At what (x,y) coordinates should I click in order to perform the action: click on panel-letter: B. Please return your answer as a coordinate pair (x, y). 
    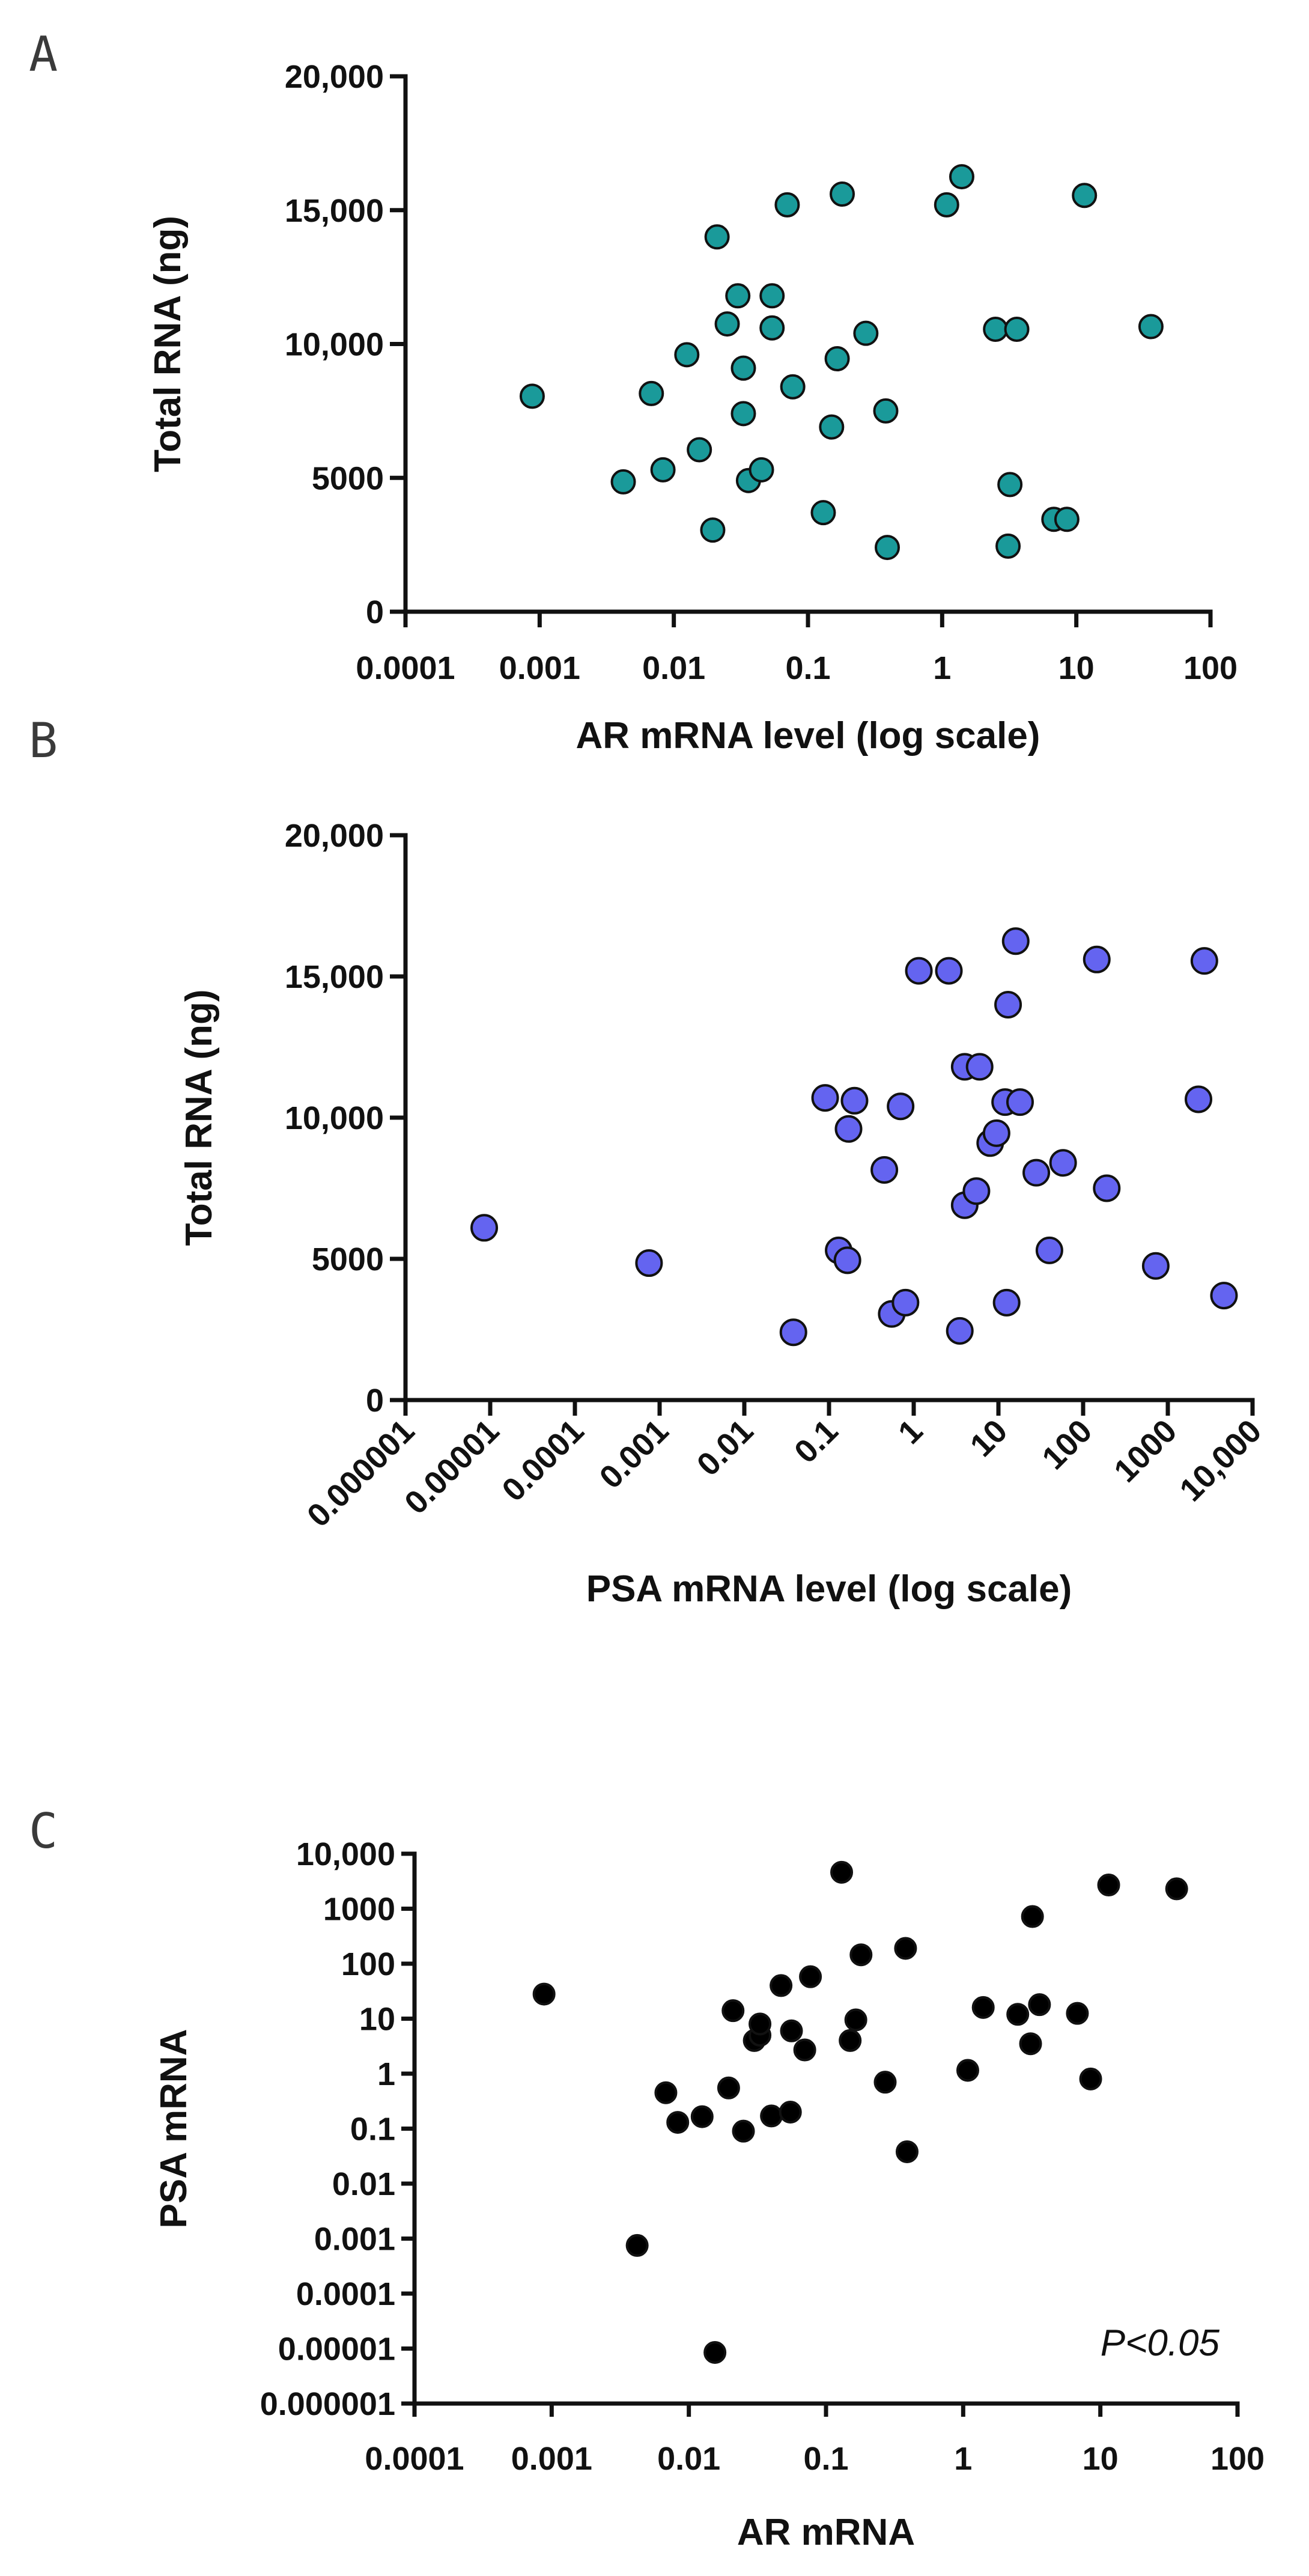
    Looking at the image, I should click on (43, 741).